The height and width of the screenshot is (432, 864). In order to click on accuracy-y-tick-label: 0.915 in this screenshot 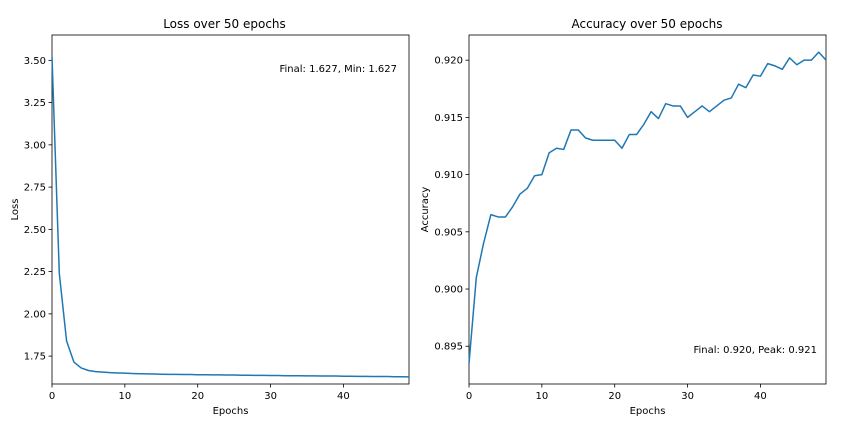, I will do `click(448, 118)`.